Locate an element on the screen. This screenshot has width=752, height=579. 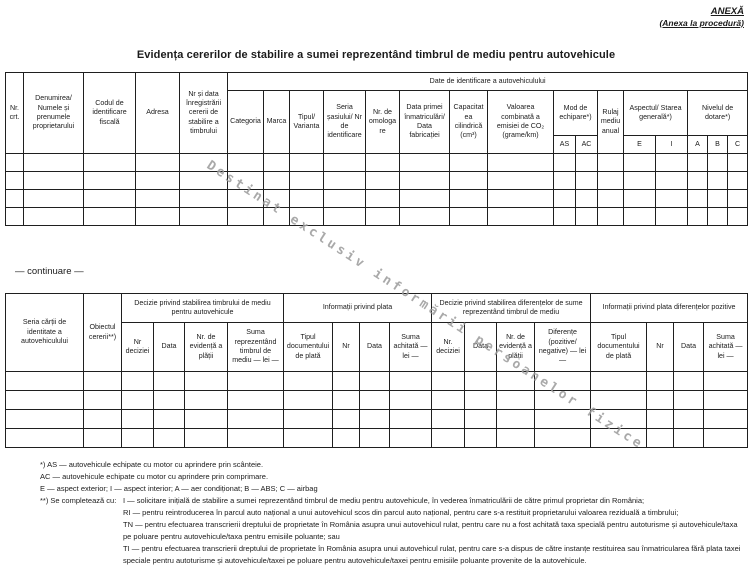
annex-label: ANEXĂ is located at coordinates (727, 11).